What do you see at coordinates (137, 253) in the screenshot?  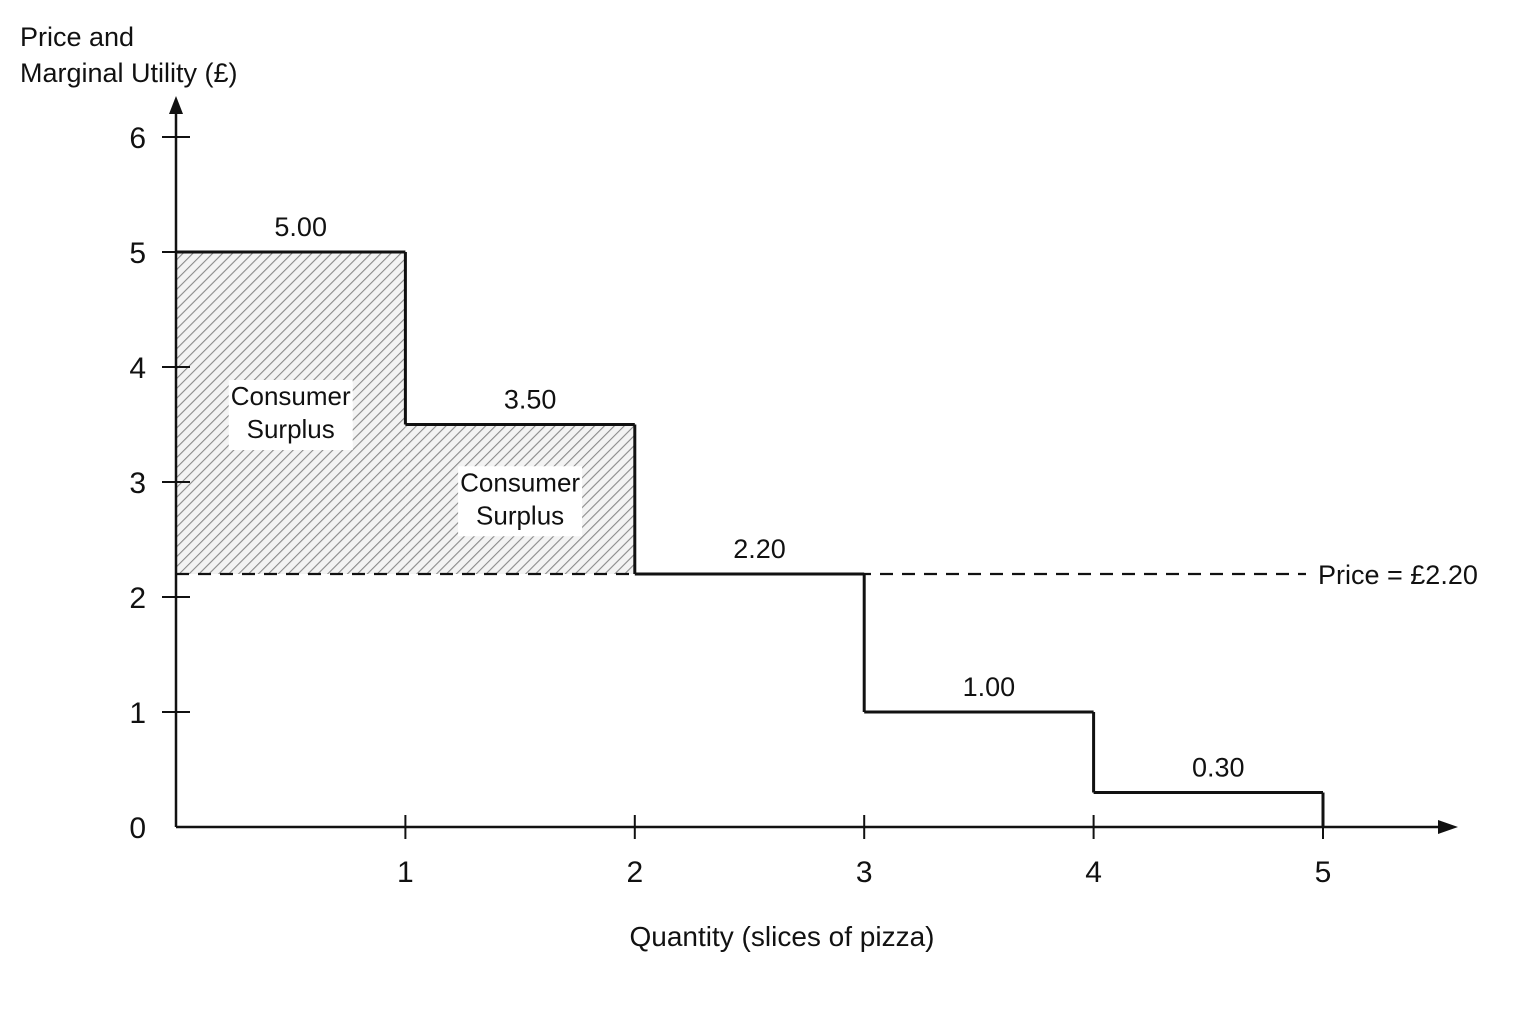 I see `y-tick-label-5: 5` at bounding box center [137, 253].